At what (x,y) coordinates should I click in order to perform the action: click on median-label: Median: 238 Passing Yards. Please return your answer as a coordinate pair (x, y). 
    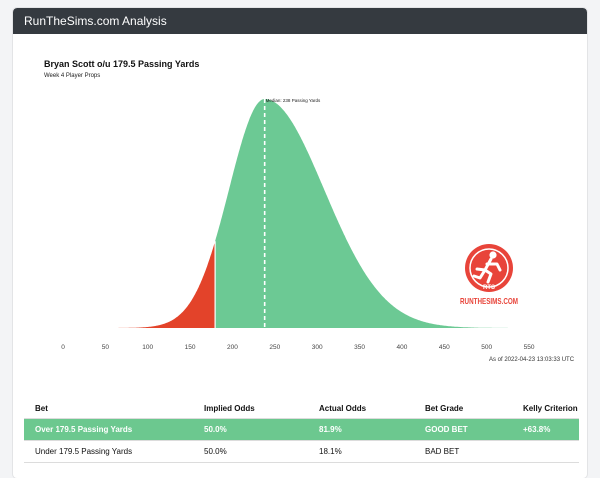
    Looking at the image, I should click on (293, 100).